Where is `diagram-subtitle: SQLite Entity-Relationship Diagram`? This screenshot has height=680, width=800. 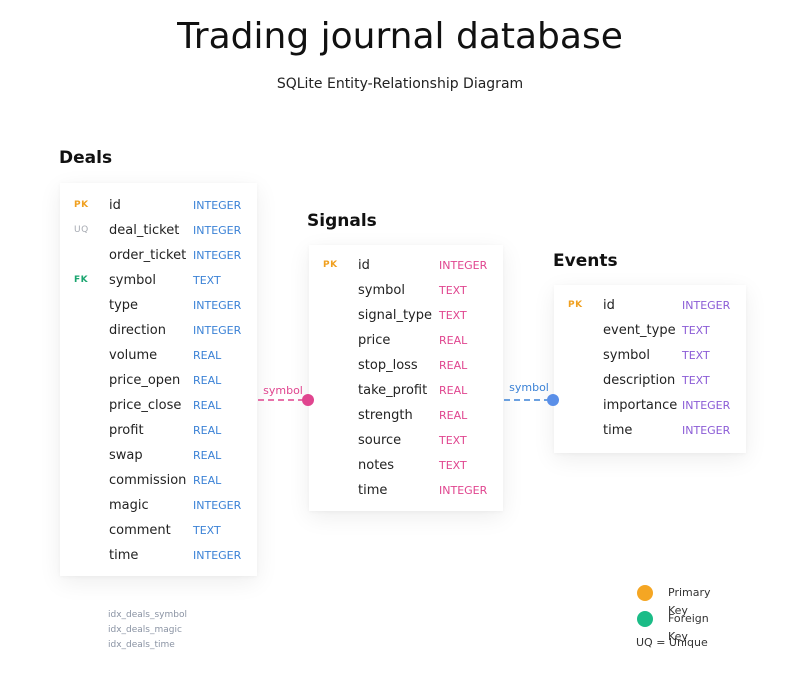 diagram-subtitle: SQLite Entity-Relationship Diagram is located at coordinates (400, 84).